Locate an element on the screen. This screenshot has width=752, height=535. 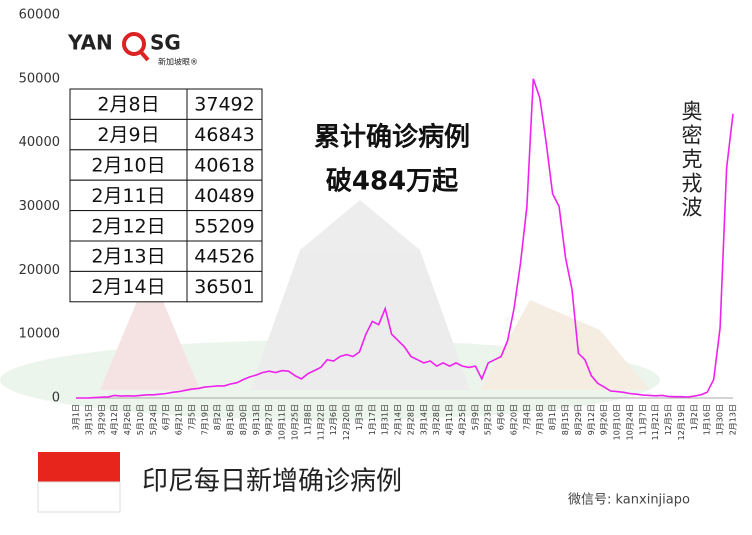
x-tick-label: 3月28日 is located at coordinates (436, 419).